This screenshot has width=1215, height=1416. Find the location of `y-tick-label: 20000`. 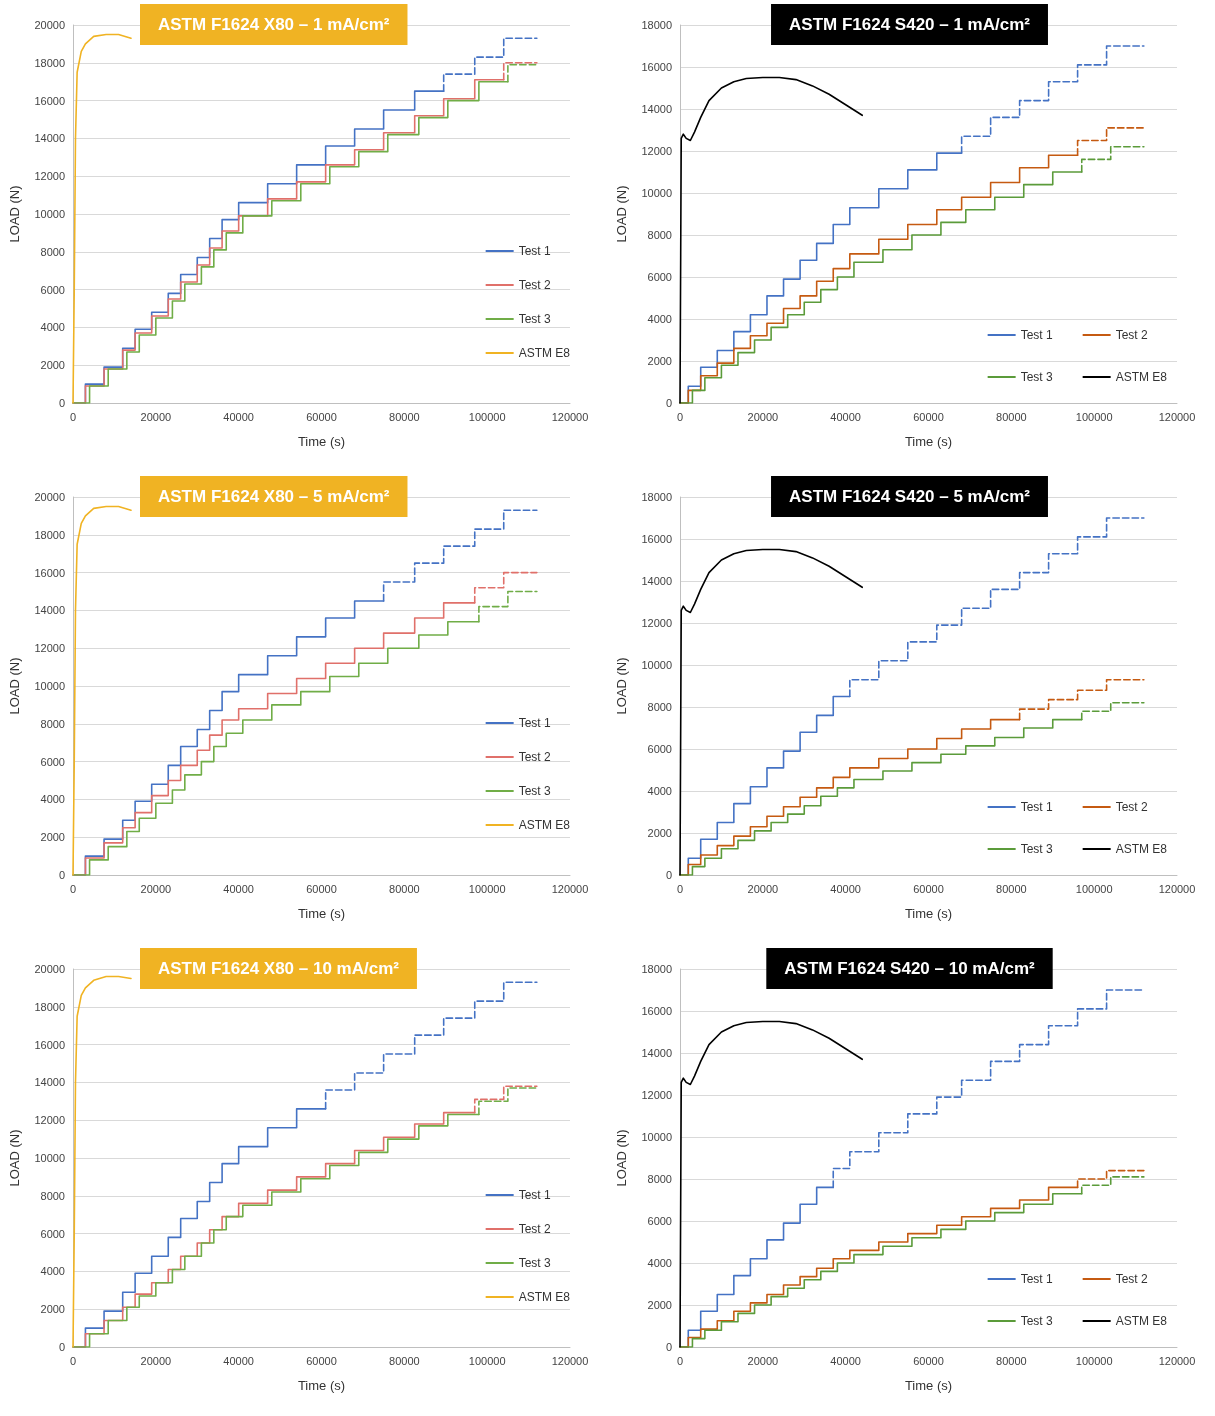

y-tick-label: 20000 is located at coordinates (49, 497).